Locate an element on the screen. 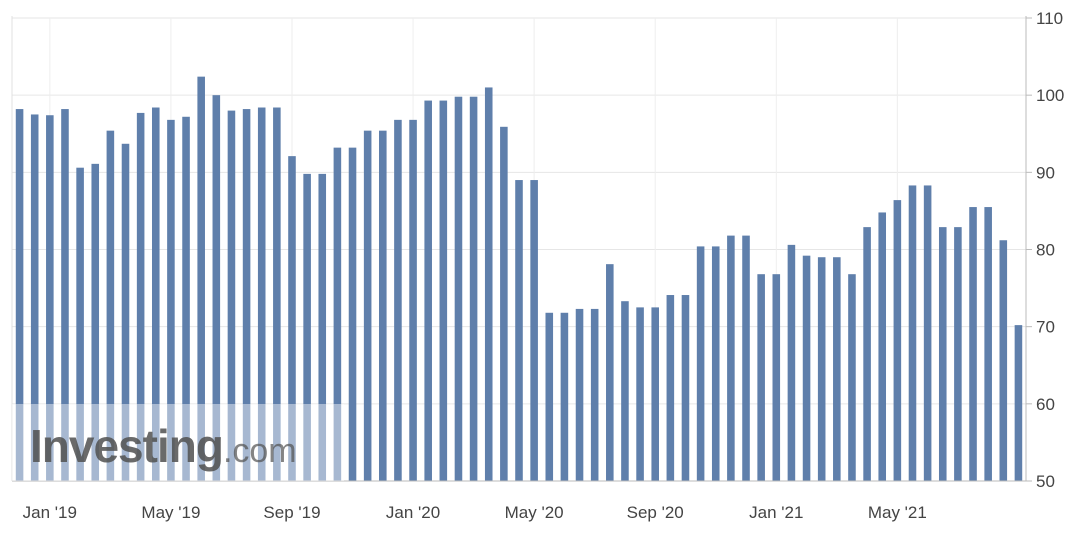 The height and width of the screenshot is (535, 1080). y-tick-label: 80 is located at coordinates (1045, 250).